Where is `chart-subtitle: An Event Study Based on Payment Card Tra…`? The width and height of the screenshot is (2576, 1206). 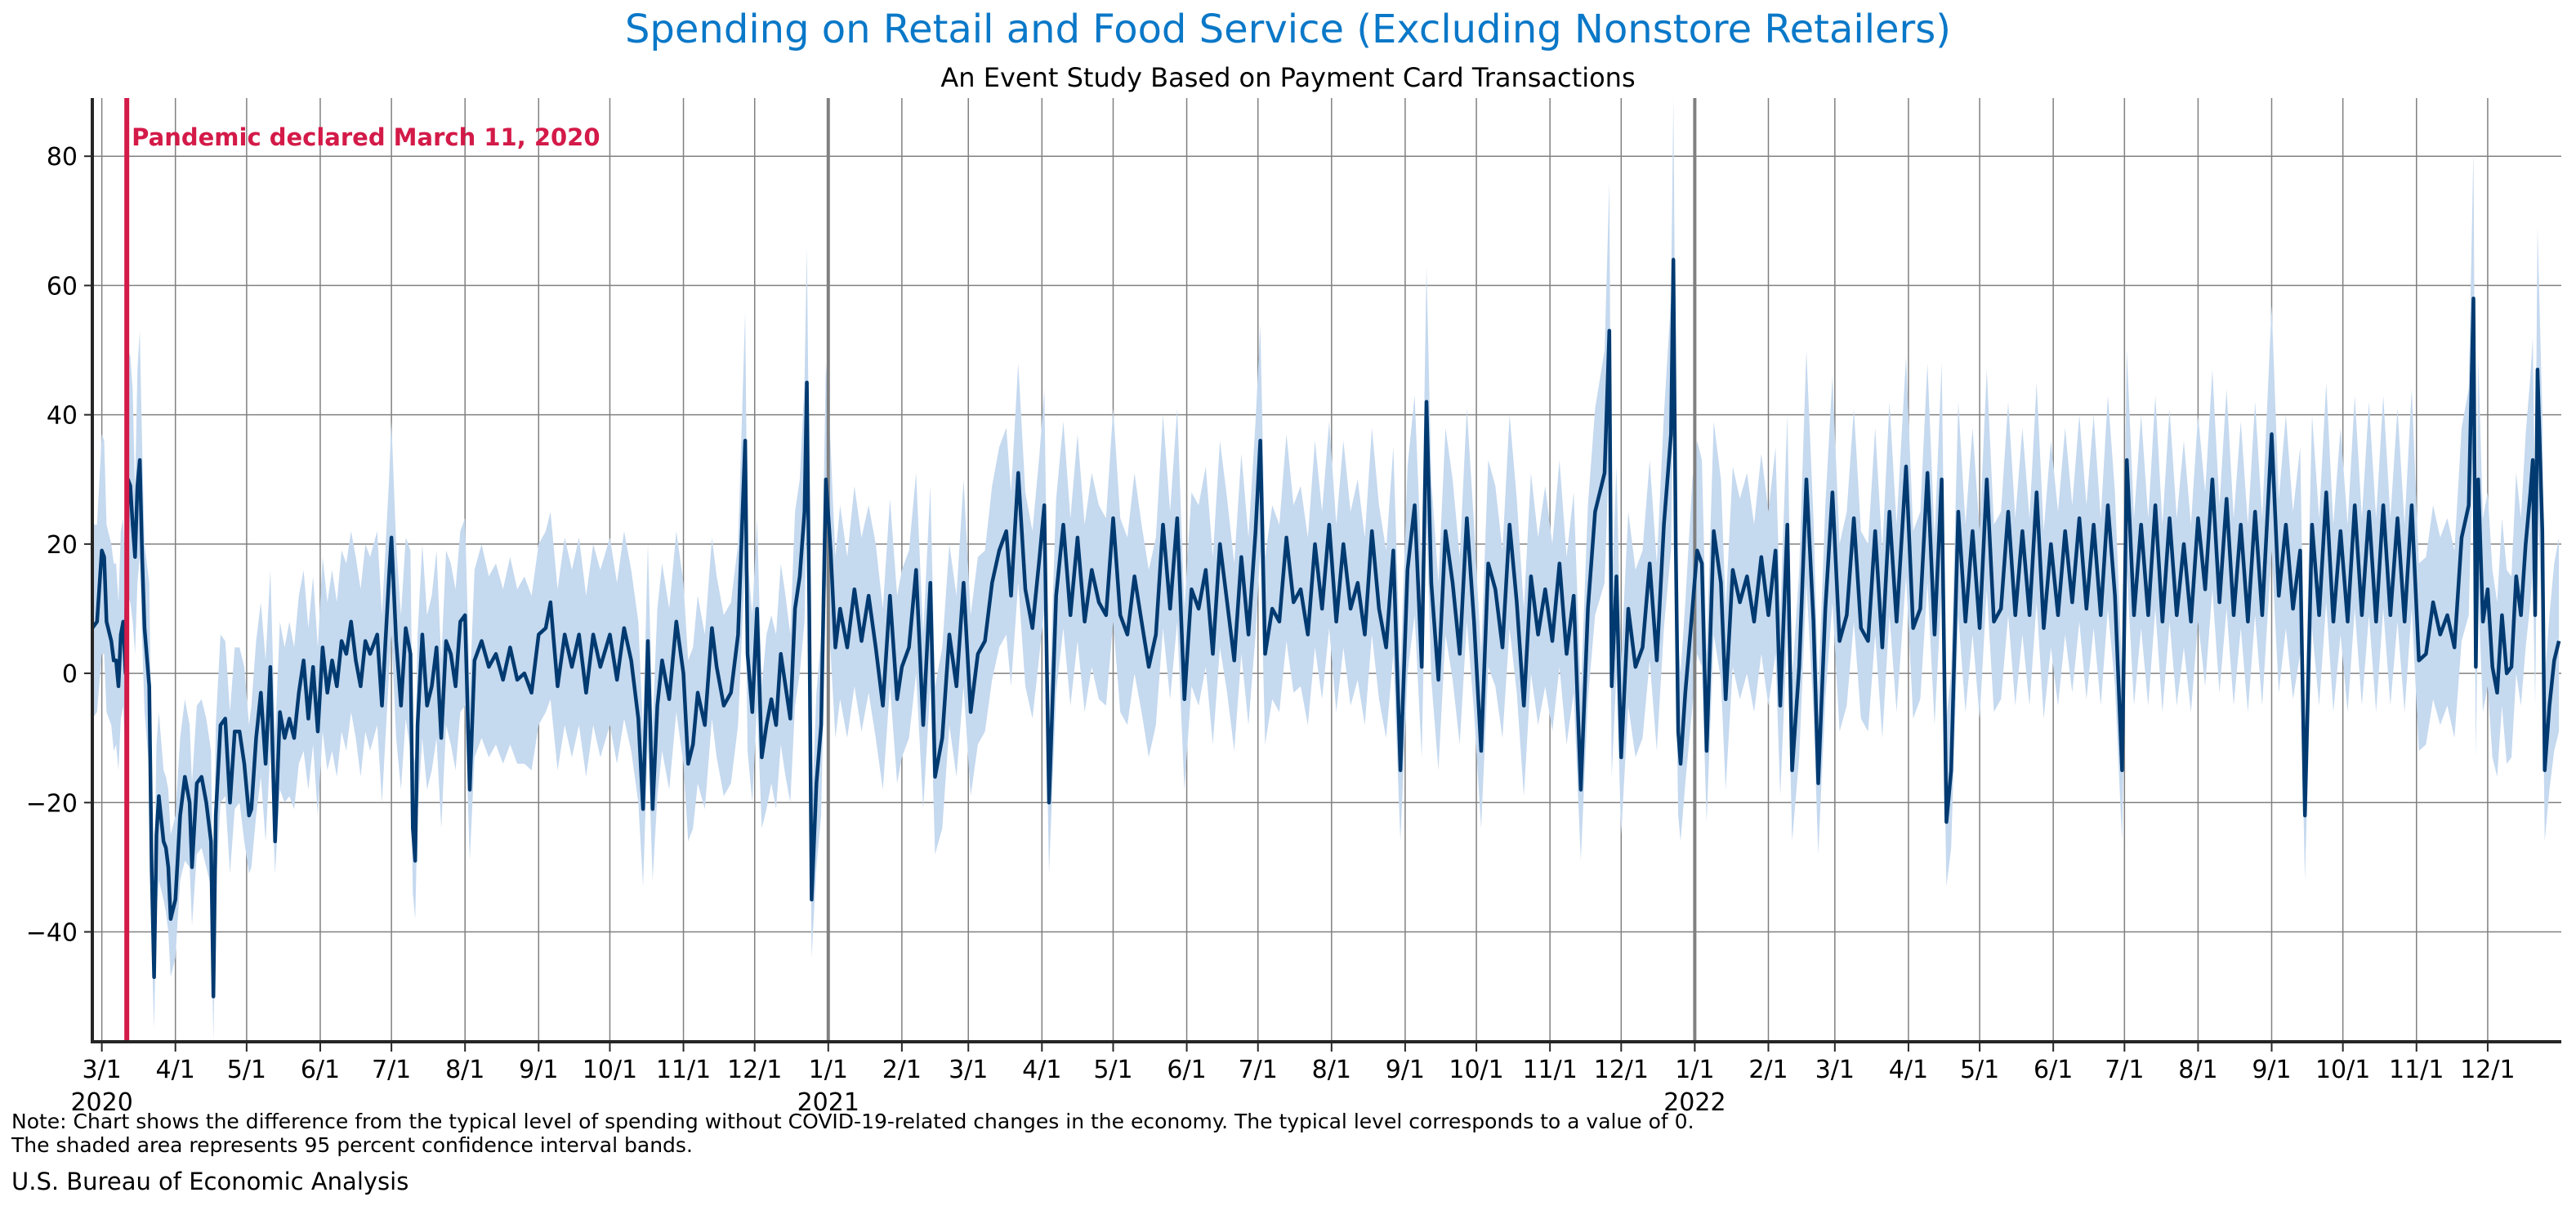 chart-subtitle: An Event Study Based on Payment Card Tra… is located at coordinates (1288, 77).